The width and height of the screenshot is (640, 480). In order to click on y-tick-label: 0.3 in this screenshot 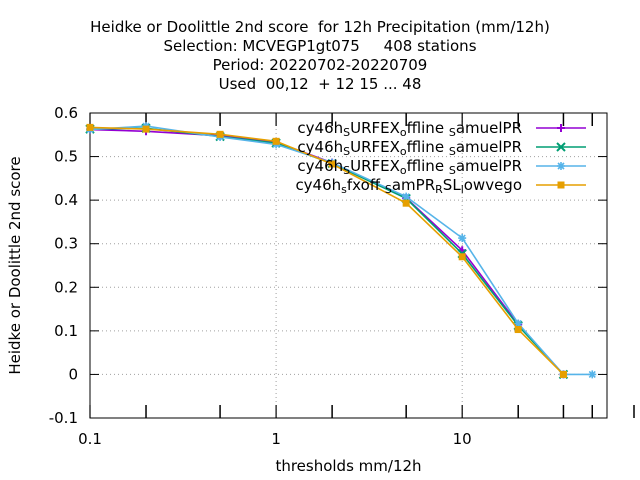, I will do `click(66, 244)`.